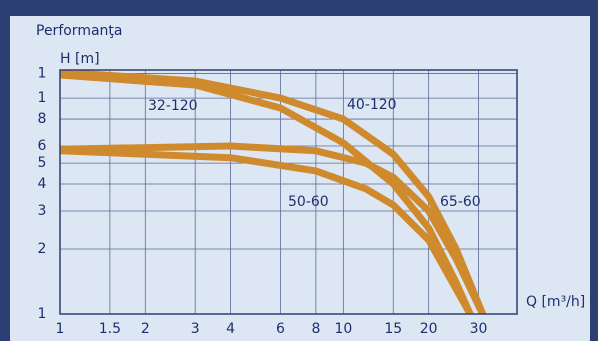  Describe the element at coordinates (42, 184) in the screenshot. I see `y-tick-label: 4` at that location.